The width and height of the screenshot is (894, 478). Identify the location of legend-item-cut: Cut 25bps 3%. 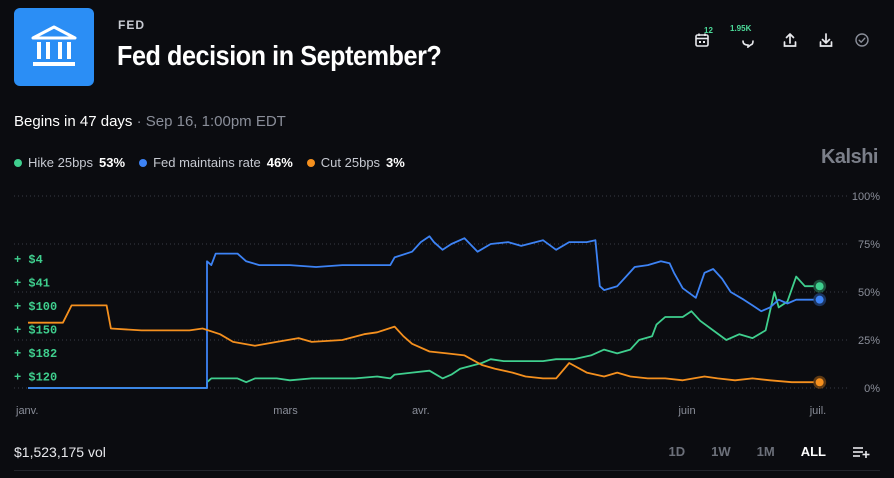
(355, 162).